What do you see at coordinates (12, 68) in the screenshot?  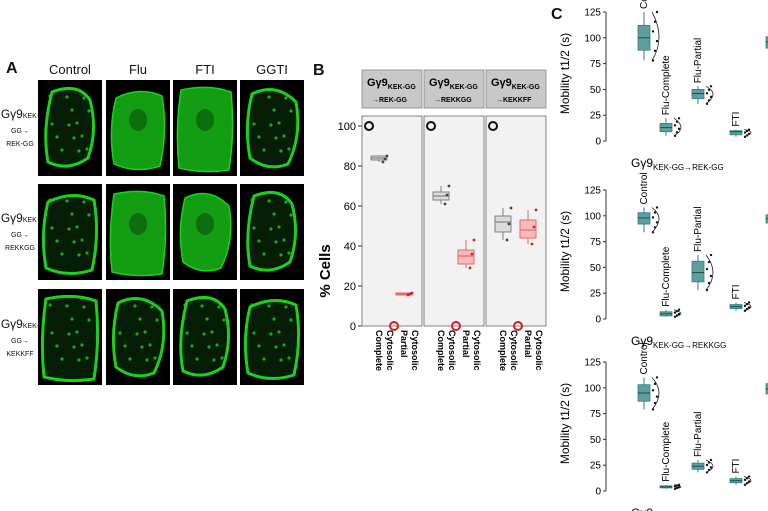 I see `panel-a-label: A` at bounding box center [12, 68].